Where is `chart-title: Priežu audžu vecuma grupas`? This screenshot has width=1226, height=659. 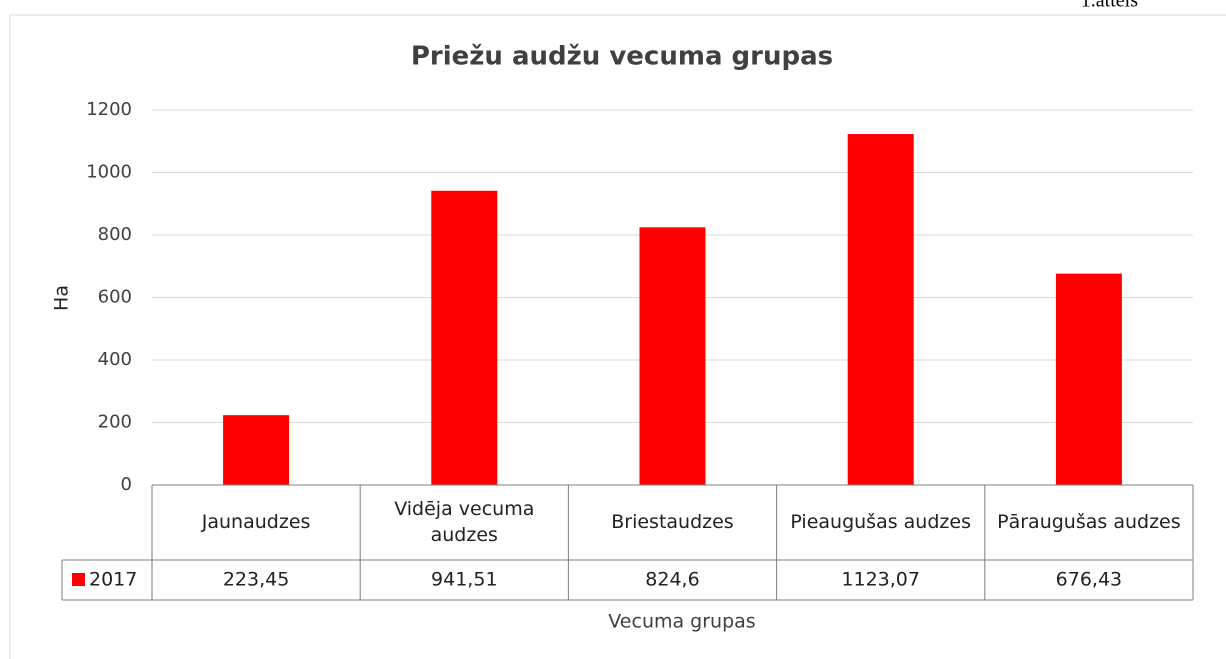
chart-title: Priežu audžu vecuma grupas is located at coordinates (622, 57).